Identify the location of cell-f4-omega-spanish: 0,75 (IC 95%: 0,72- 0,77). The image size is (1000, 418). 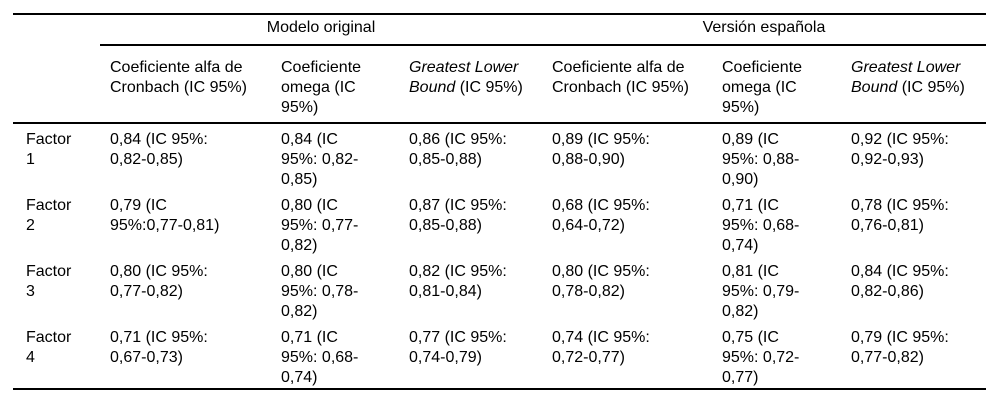
(776, 356).